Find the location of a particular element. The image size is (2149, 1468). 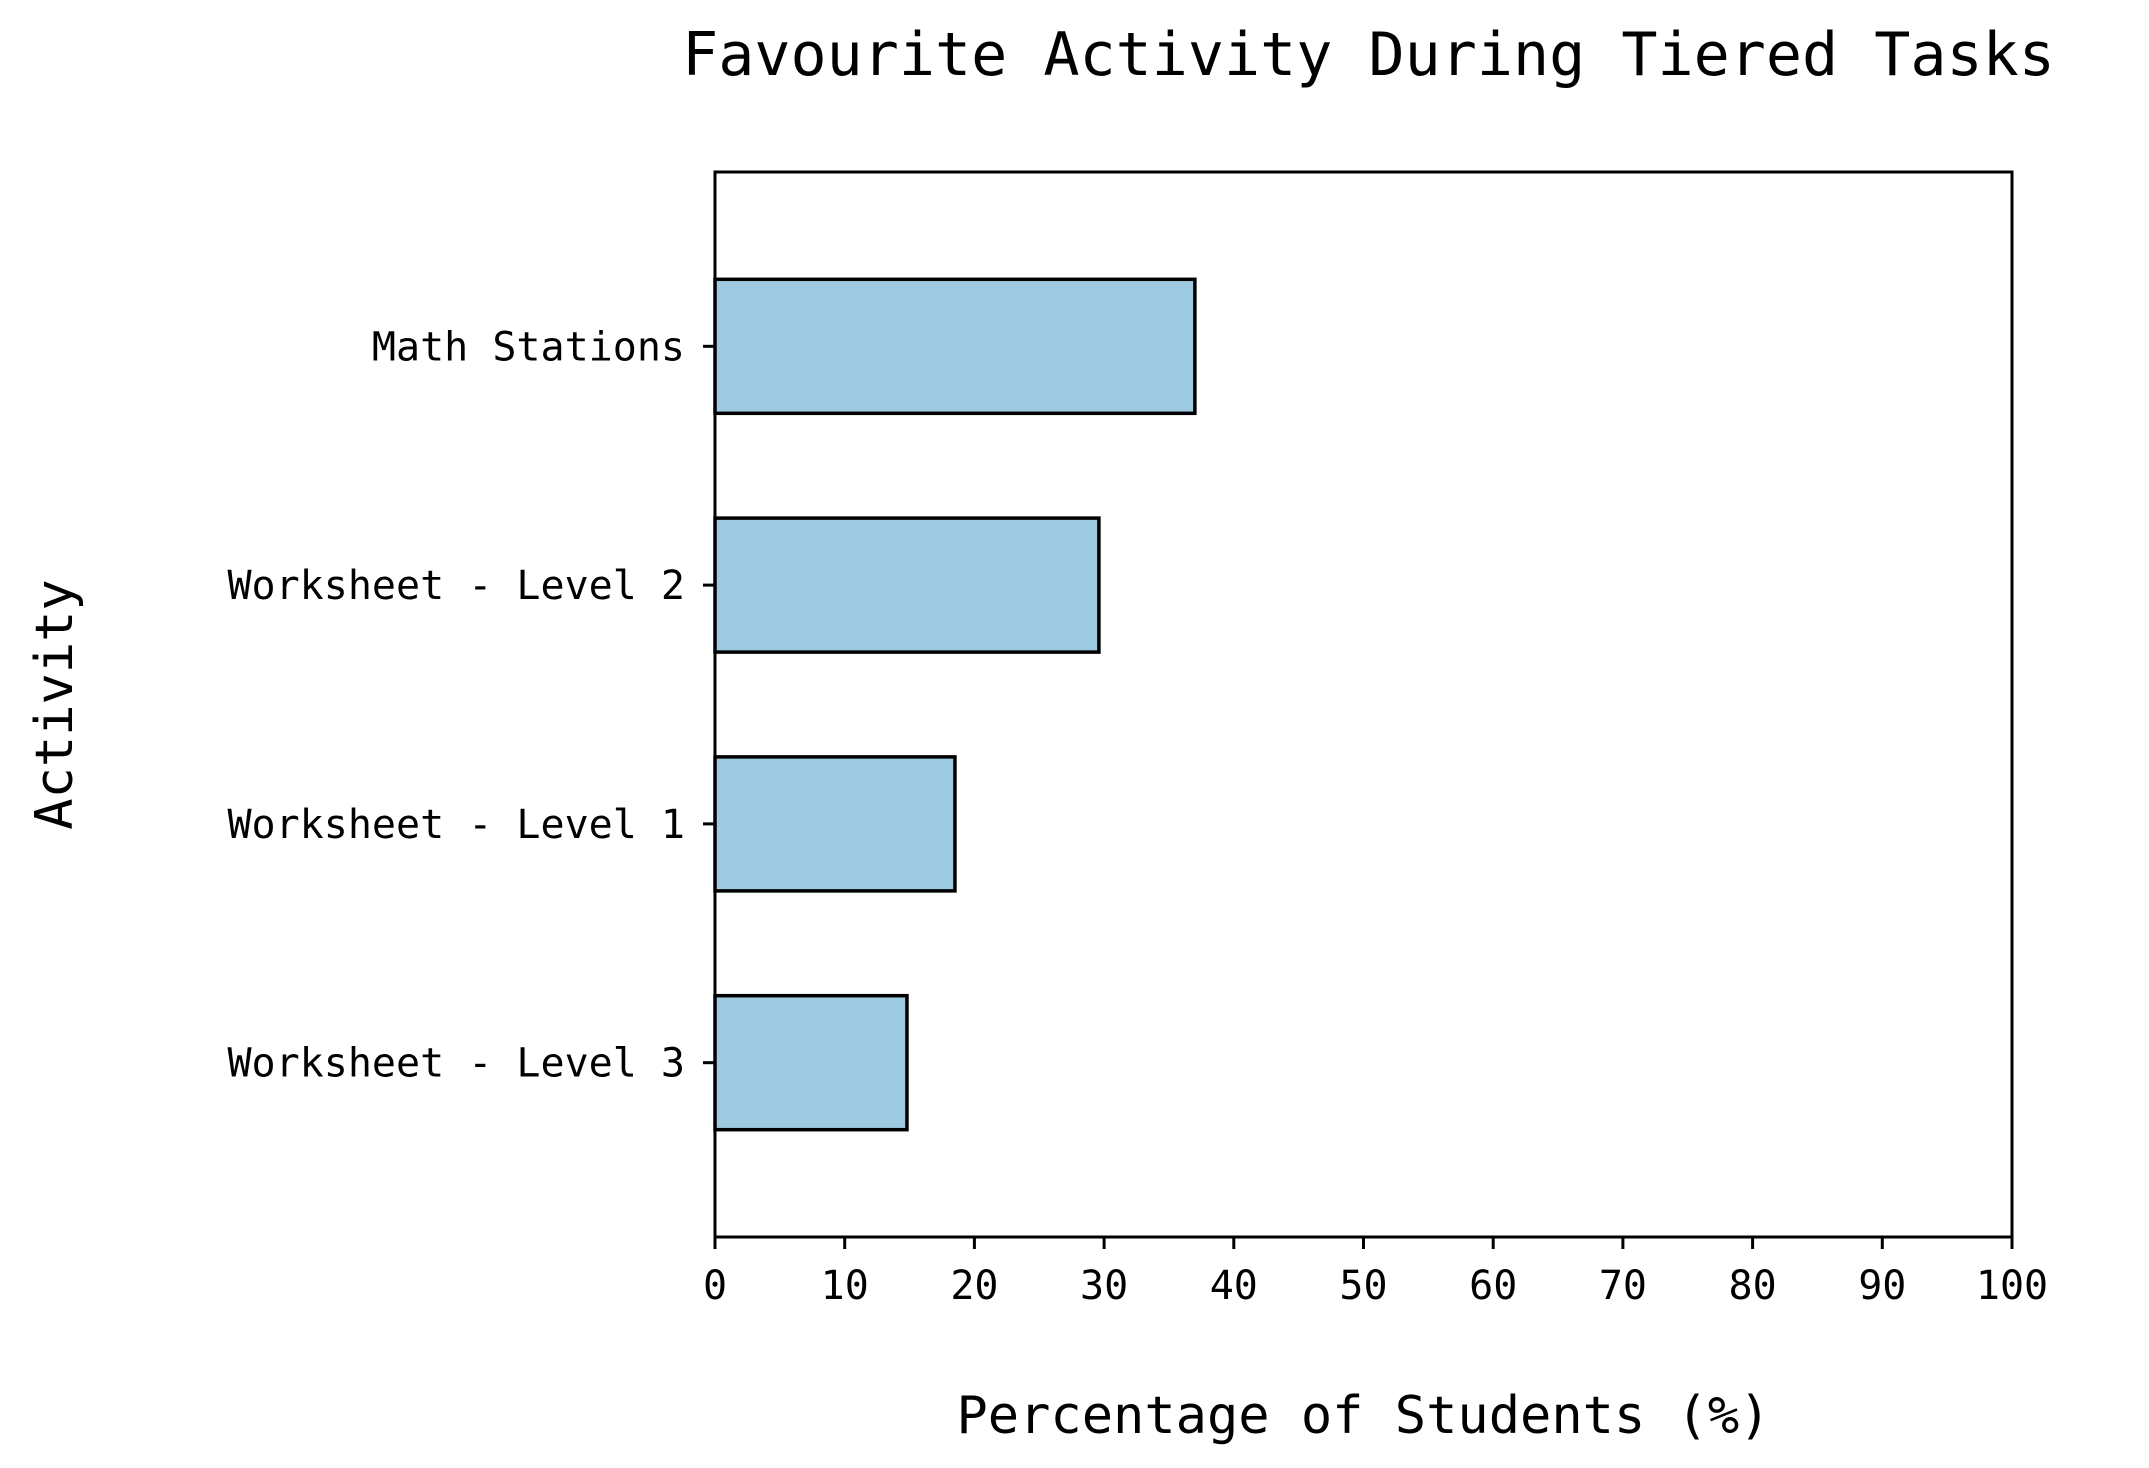

x-tick-label: 30 is located at coordinates (1104, 1286).